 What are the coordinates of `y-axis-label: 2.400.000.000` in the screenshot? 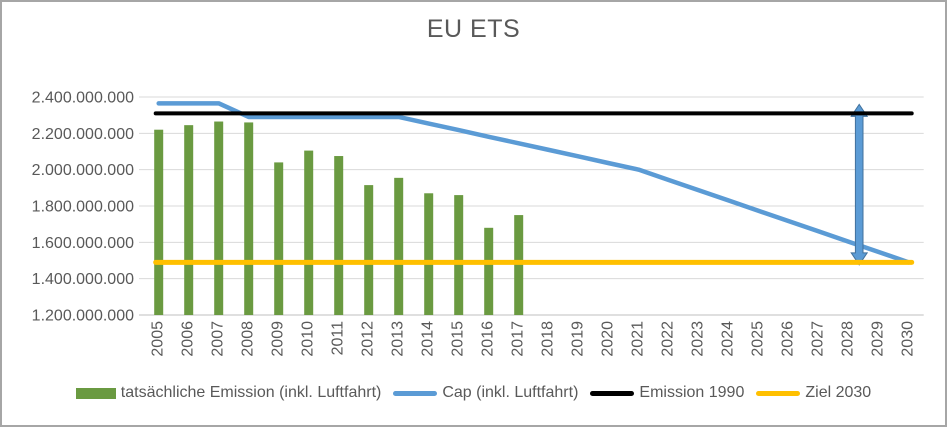 It's located at (83, 98).